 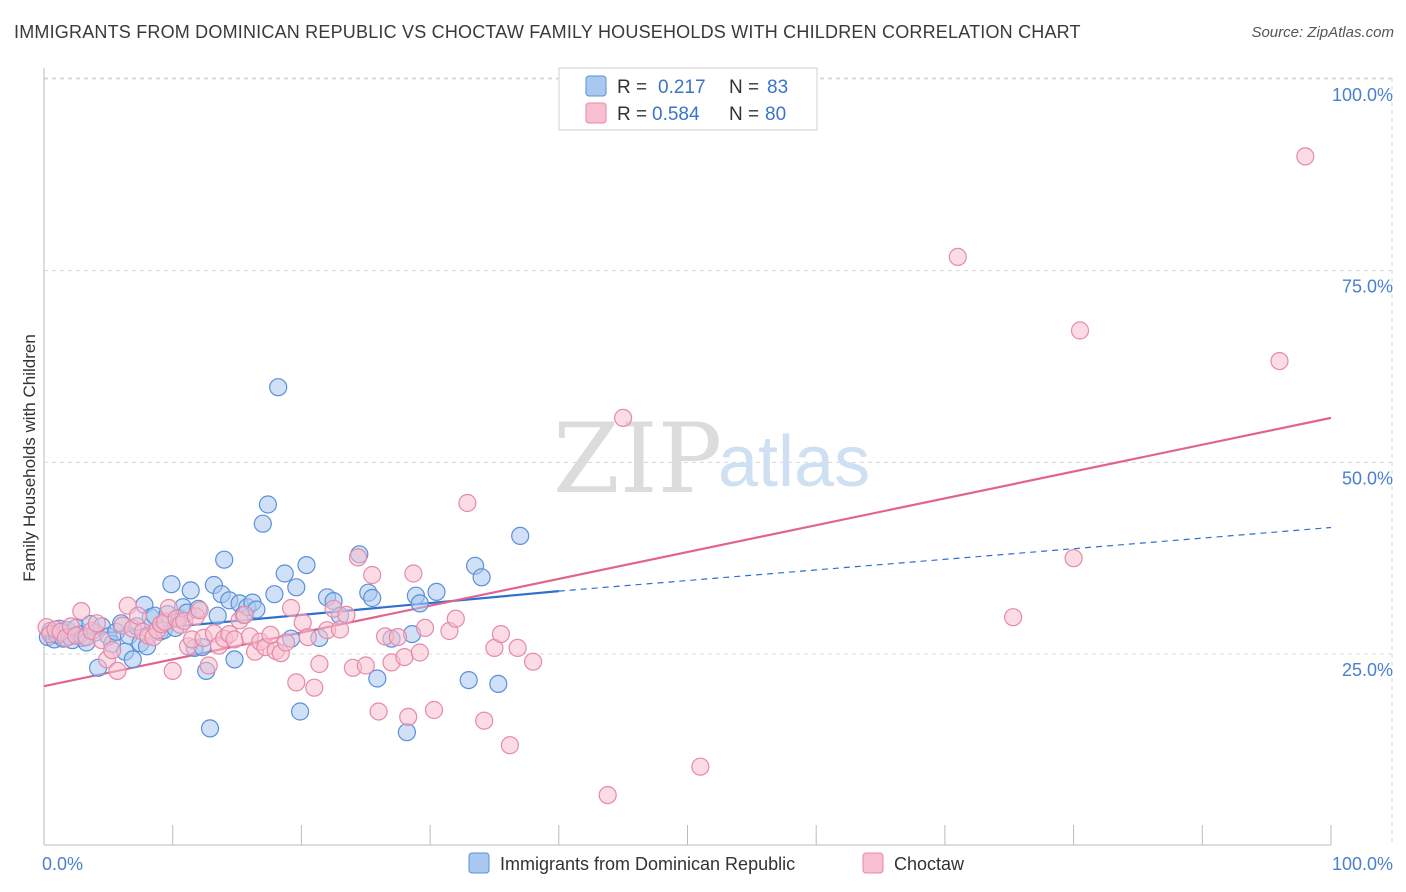 What do you see at coordinates (1362, 864) in the screenshot?
I see `x-tick-label-max: 100.0%` at bounding box center [1362, 864].